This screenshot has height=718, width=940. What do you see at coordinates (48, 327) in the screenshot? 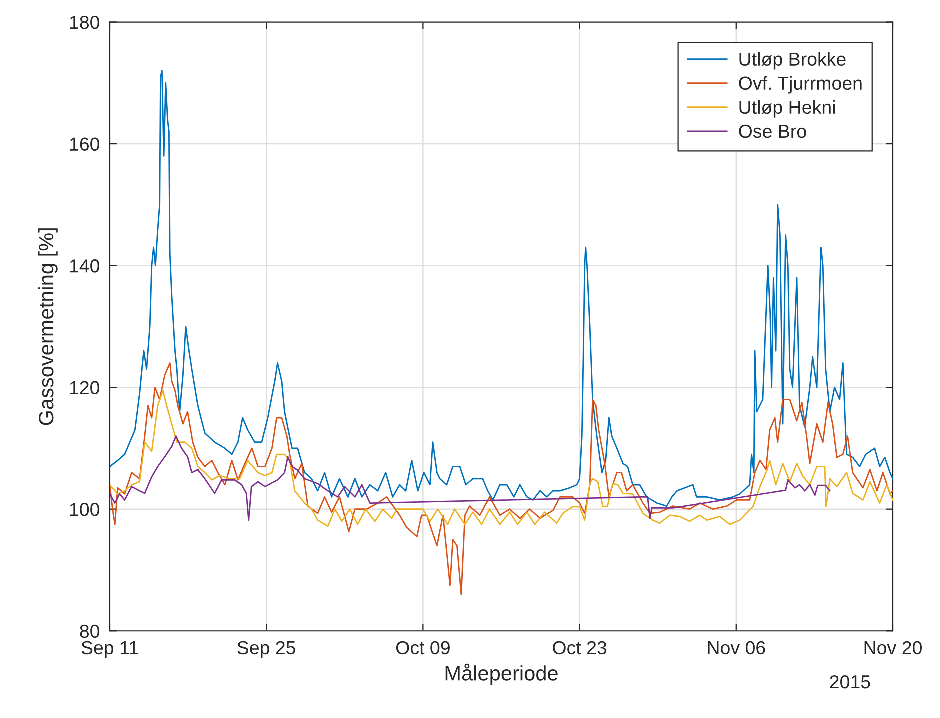
I see `y-axis-title: Gassovermetning [%]` at bounding box center [48, 327].